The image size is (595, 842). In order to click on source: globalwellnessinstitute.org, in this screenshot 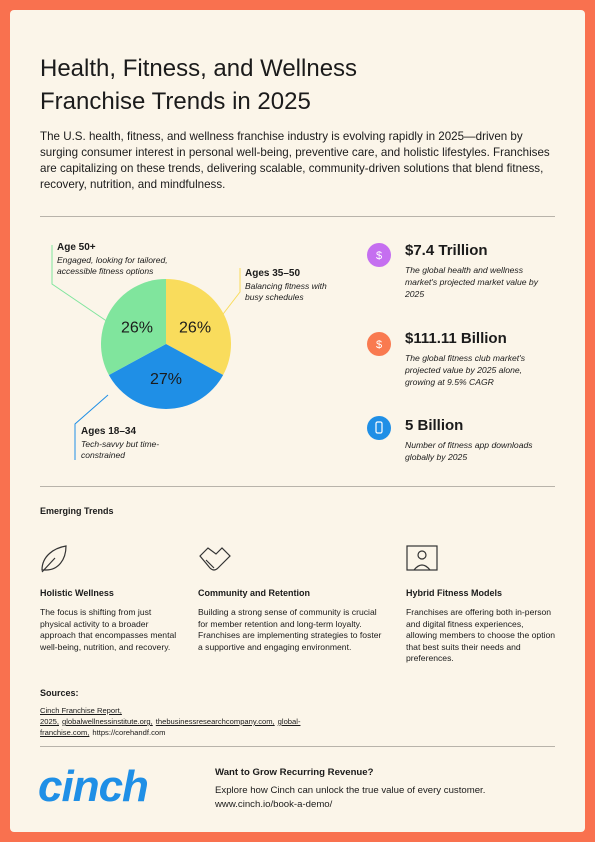, I will do `click(107, 721)`.